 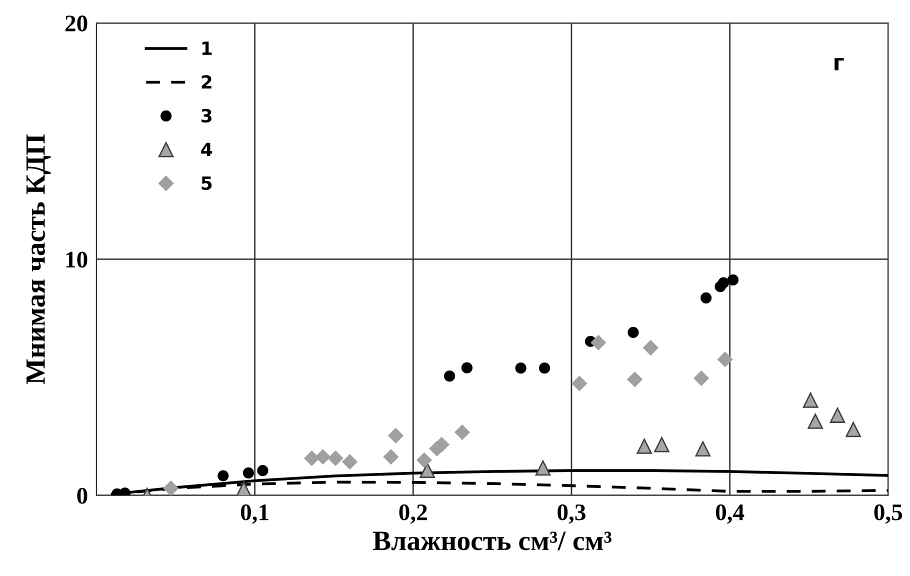 What do you see at coordinates (207, 82) in the screenshot?
I see `legend-label: 2` at bounding box center [207, 82].